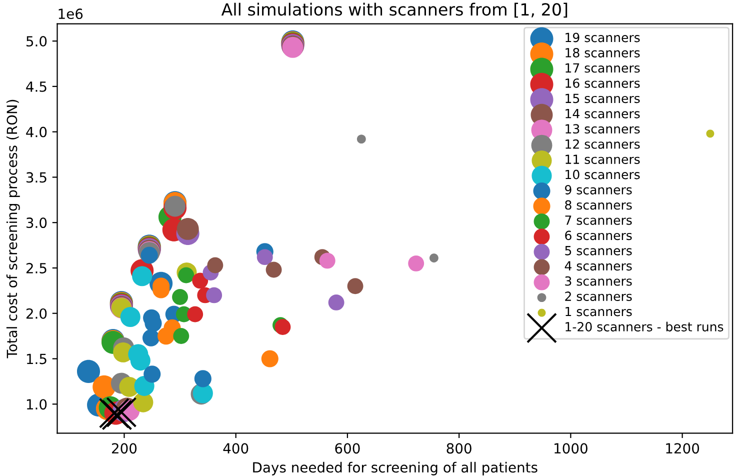  What do you see at coordinates (13, 229) in the screenshot?
I see `y-axis-title: Total cost of screening process (RON)` at bounding box center [13, 229].